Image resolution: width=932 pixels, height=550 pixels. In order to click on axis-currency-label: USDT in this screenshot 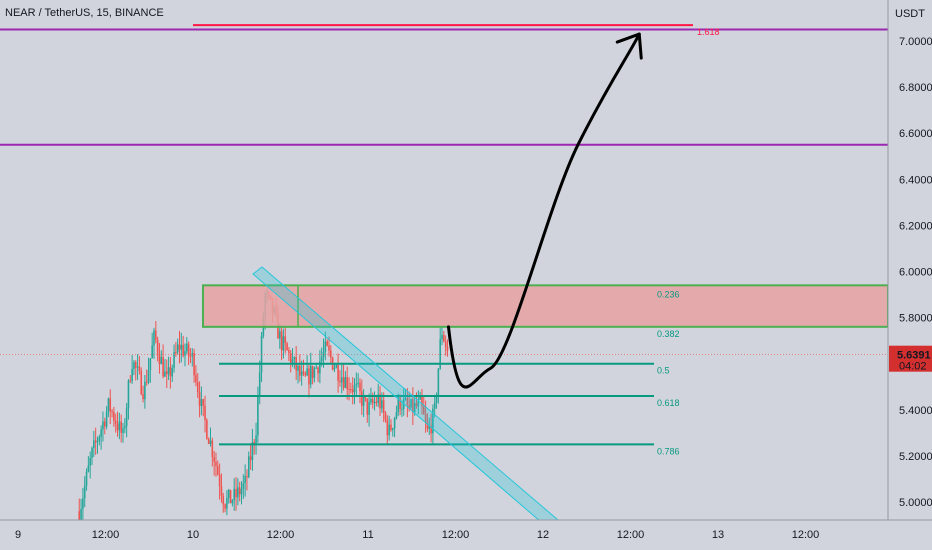, I will do `click(910, 14)`.